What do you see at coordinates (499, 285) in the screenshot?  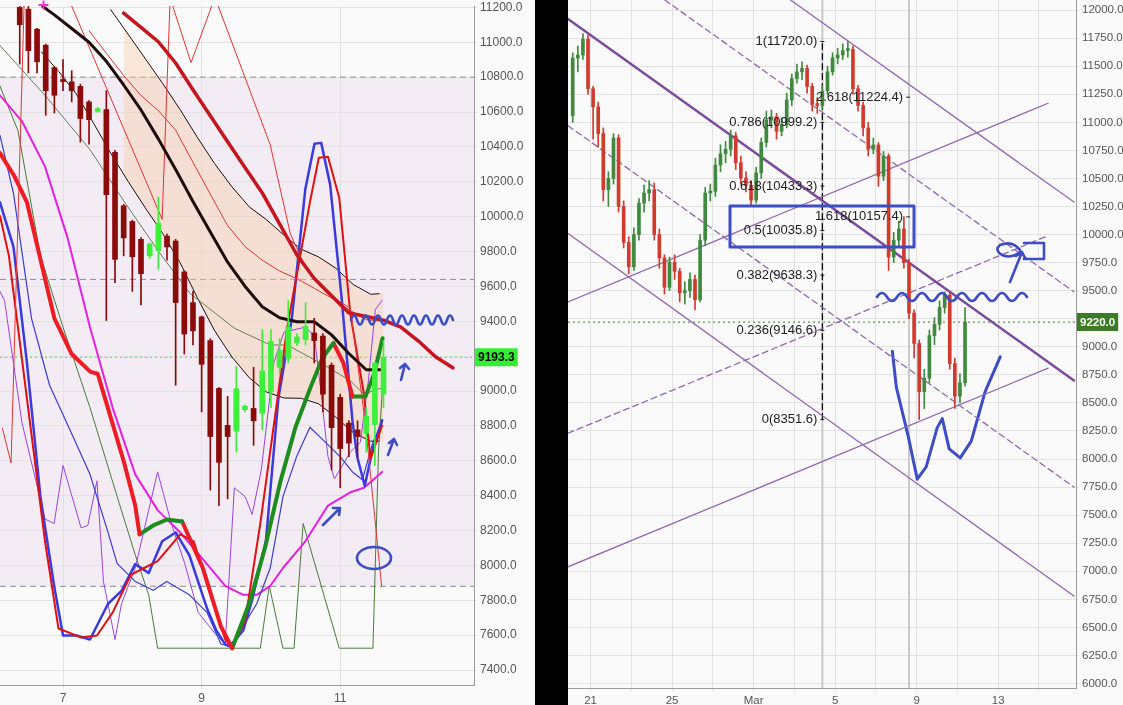 I see `y-tick-label: 9600.0` at bounding box center [499, 285].